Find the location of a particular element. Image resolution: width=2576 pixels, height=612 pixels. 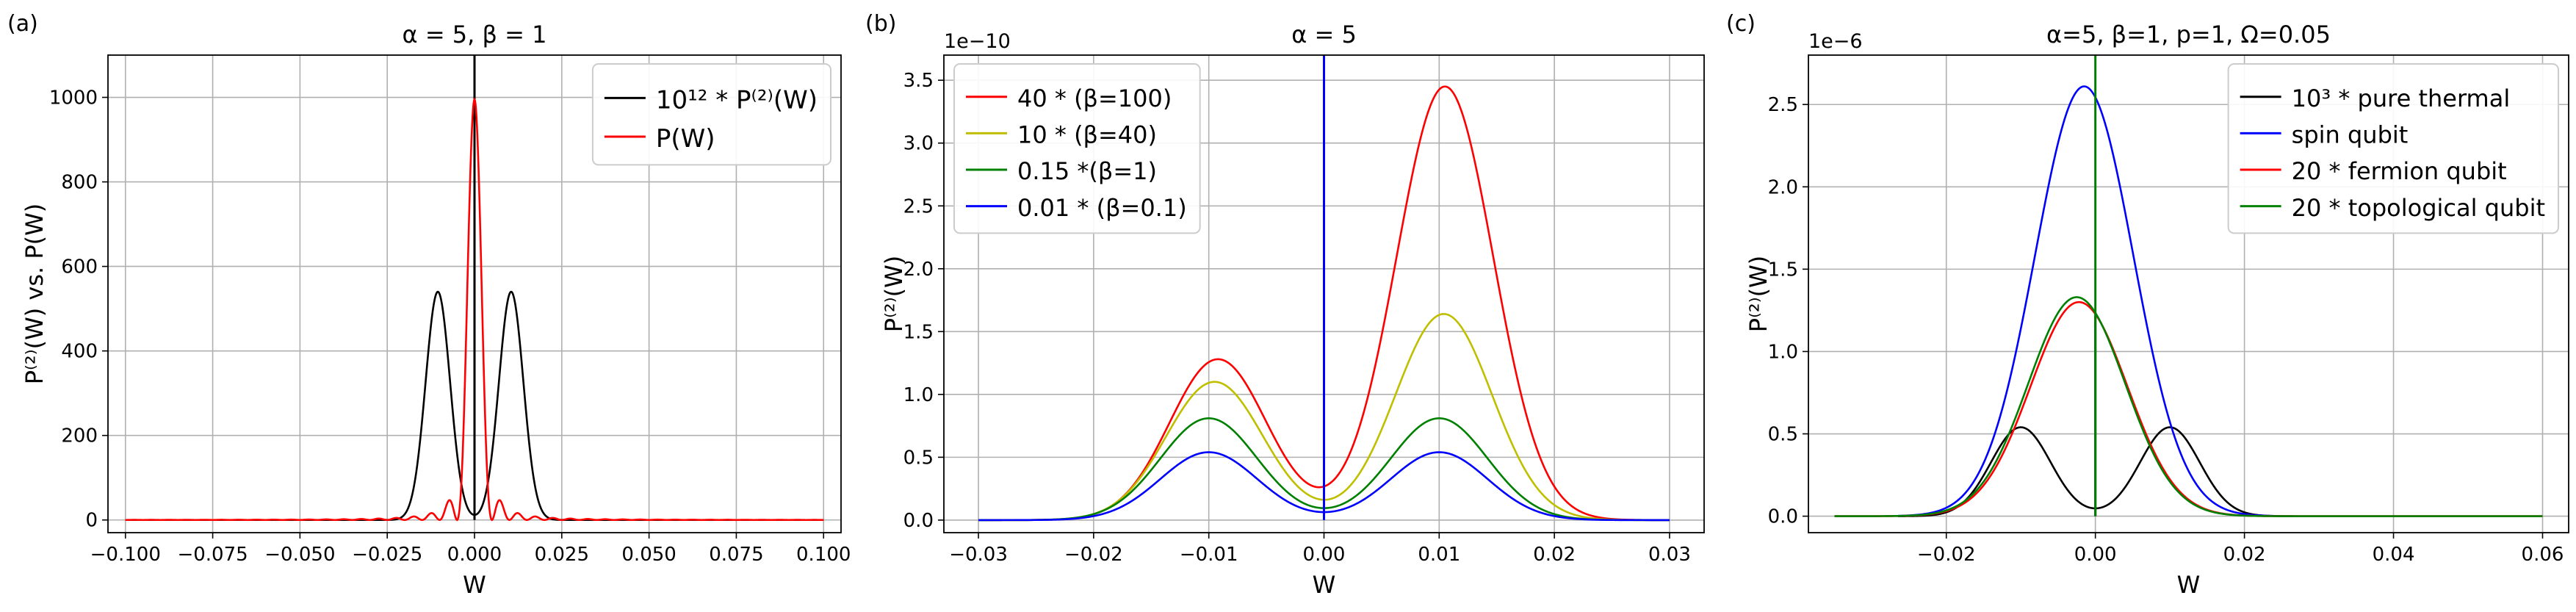

legend-label: 0.01 * (β=0.1) is located at coordinates (1102, 208).